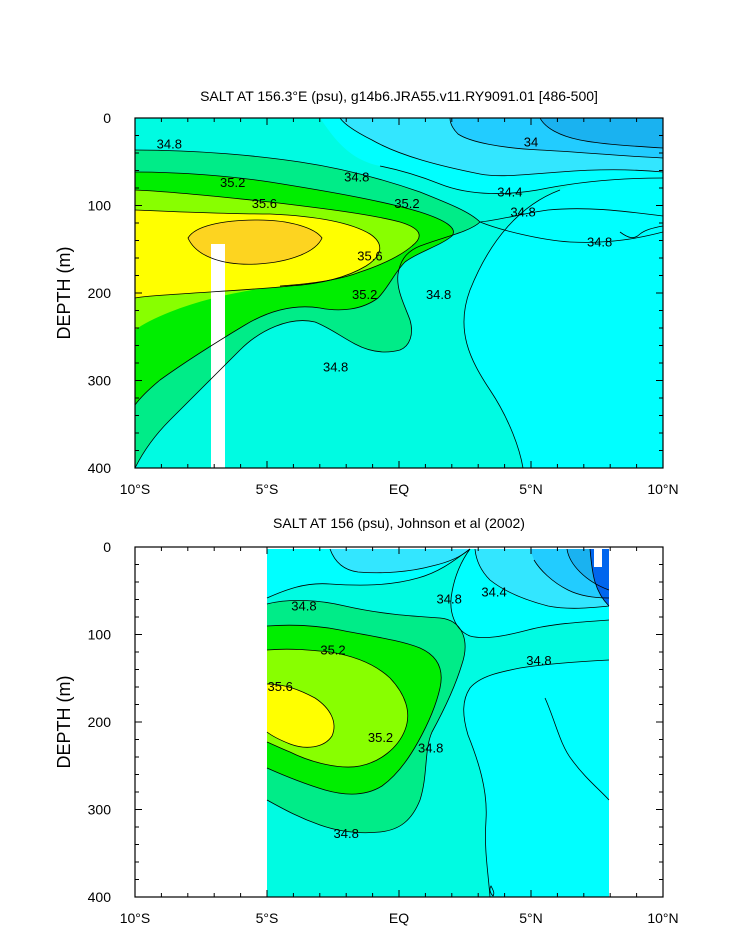 The image size is (733, 945). What do you see at coordinates (641, 231) in the screenshot?
I see `contour-34.8-kink` at bounding box center [641, 231].